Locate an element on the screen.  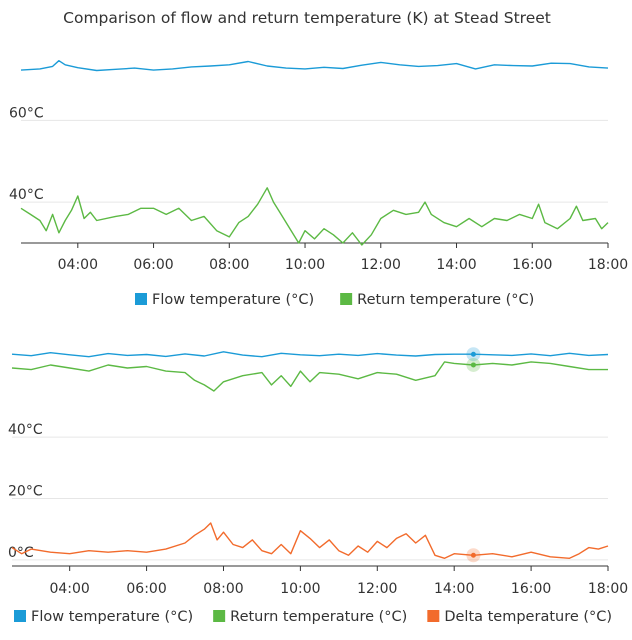
y-tick-label: 20°C is located at coordinates (25, 491).